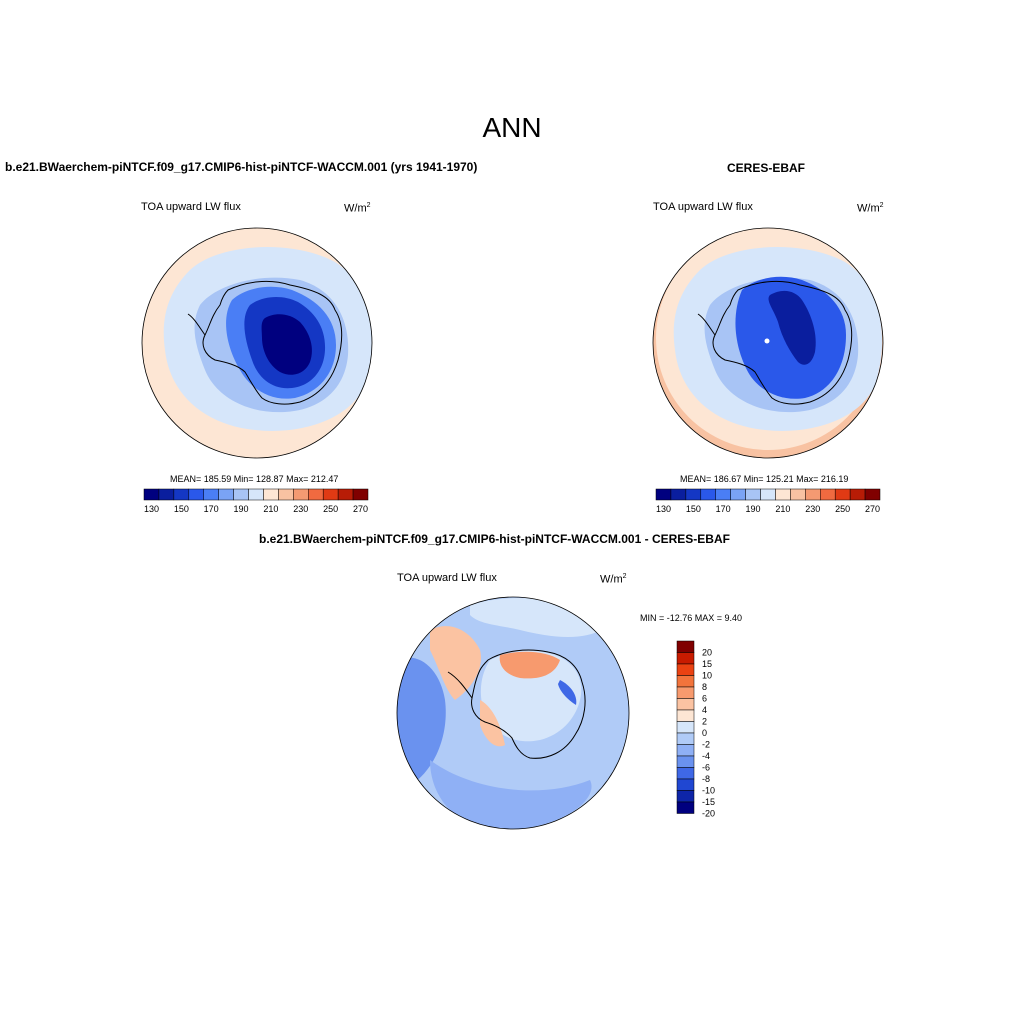  Describe the element at coordinates (704, 733) in the screenshot. I see `diff-colorbar-tick-label: 0` at that location.